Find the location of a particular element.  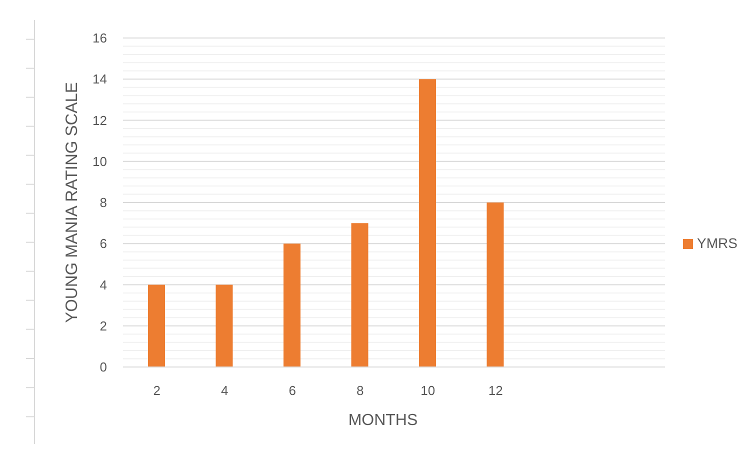

x-tick-label: 10 is located at coordinates (428, 390).